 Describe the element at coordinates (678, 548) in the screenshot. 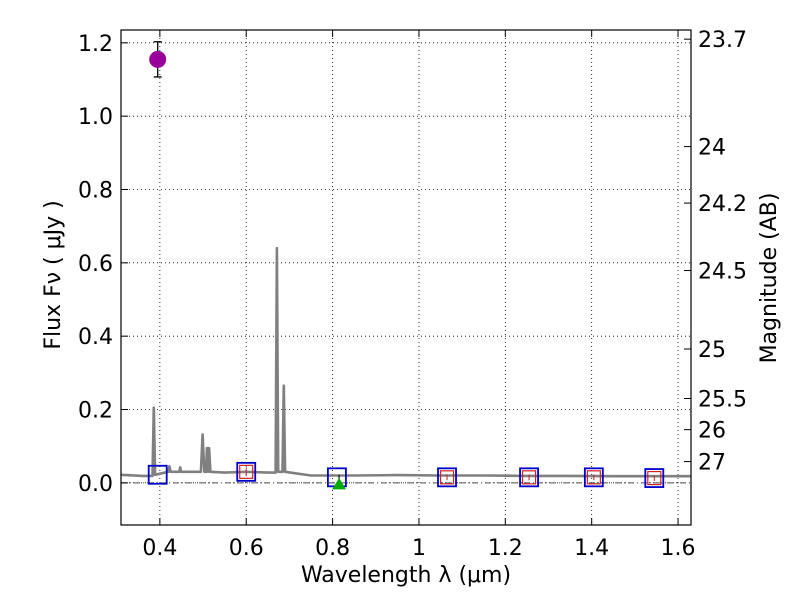

I see `x-tick-label: 1.6` at that location.